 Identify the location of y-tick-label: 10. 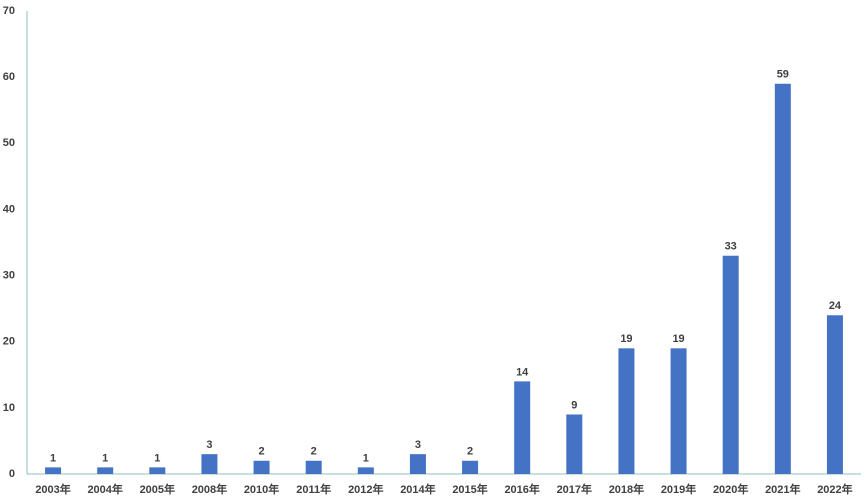
(9, 408).